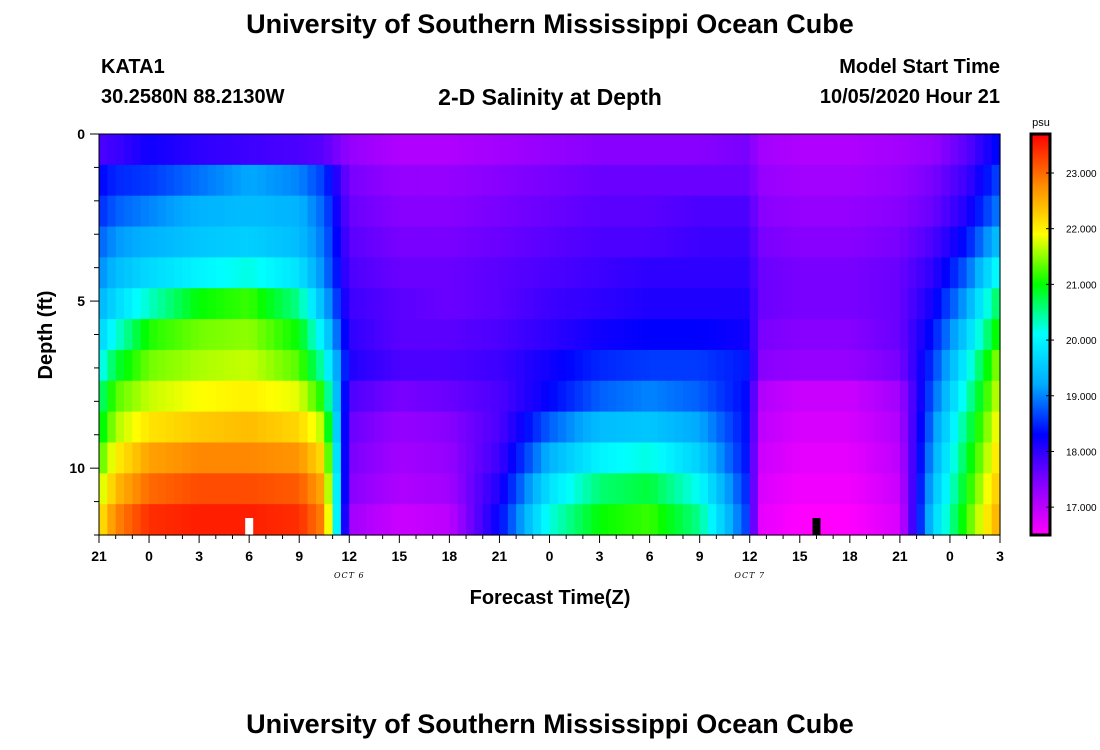  I want to click on model-start-label: Model Start Time, so click(919, 67).